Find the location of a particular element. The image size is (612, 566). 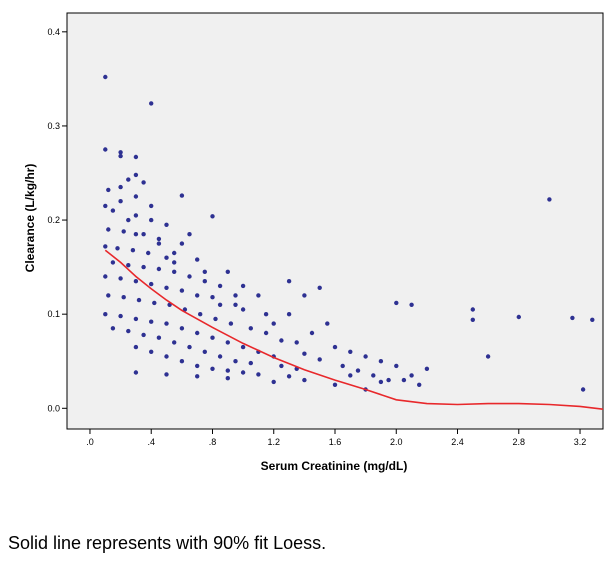

x-tick-label: .4 is located at coordinates (151, 442).